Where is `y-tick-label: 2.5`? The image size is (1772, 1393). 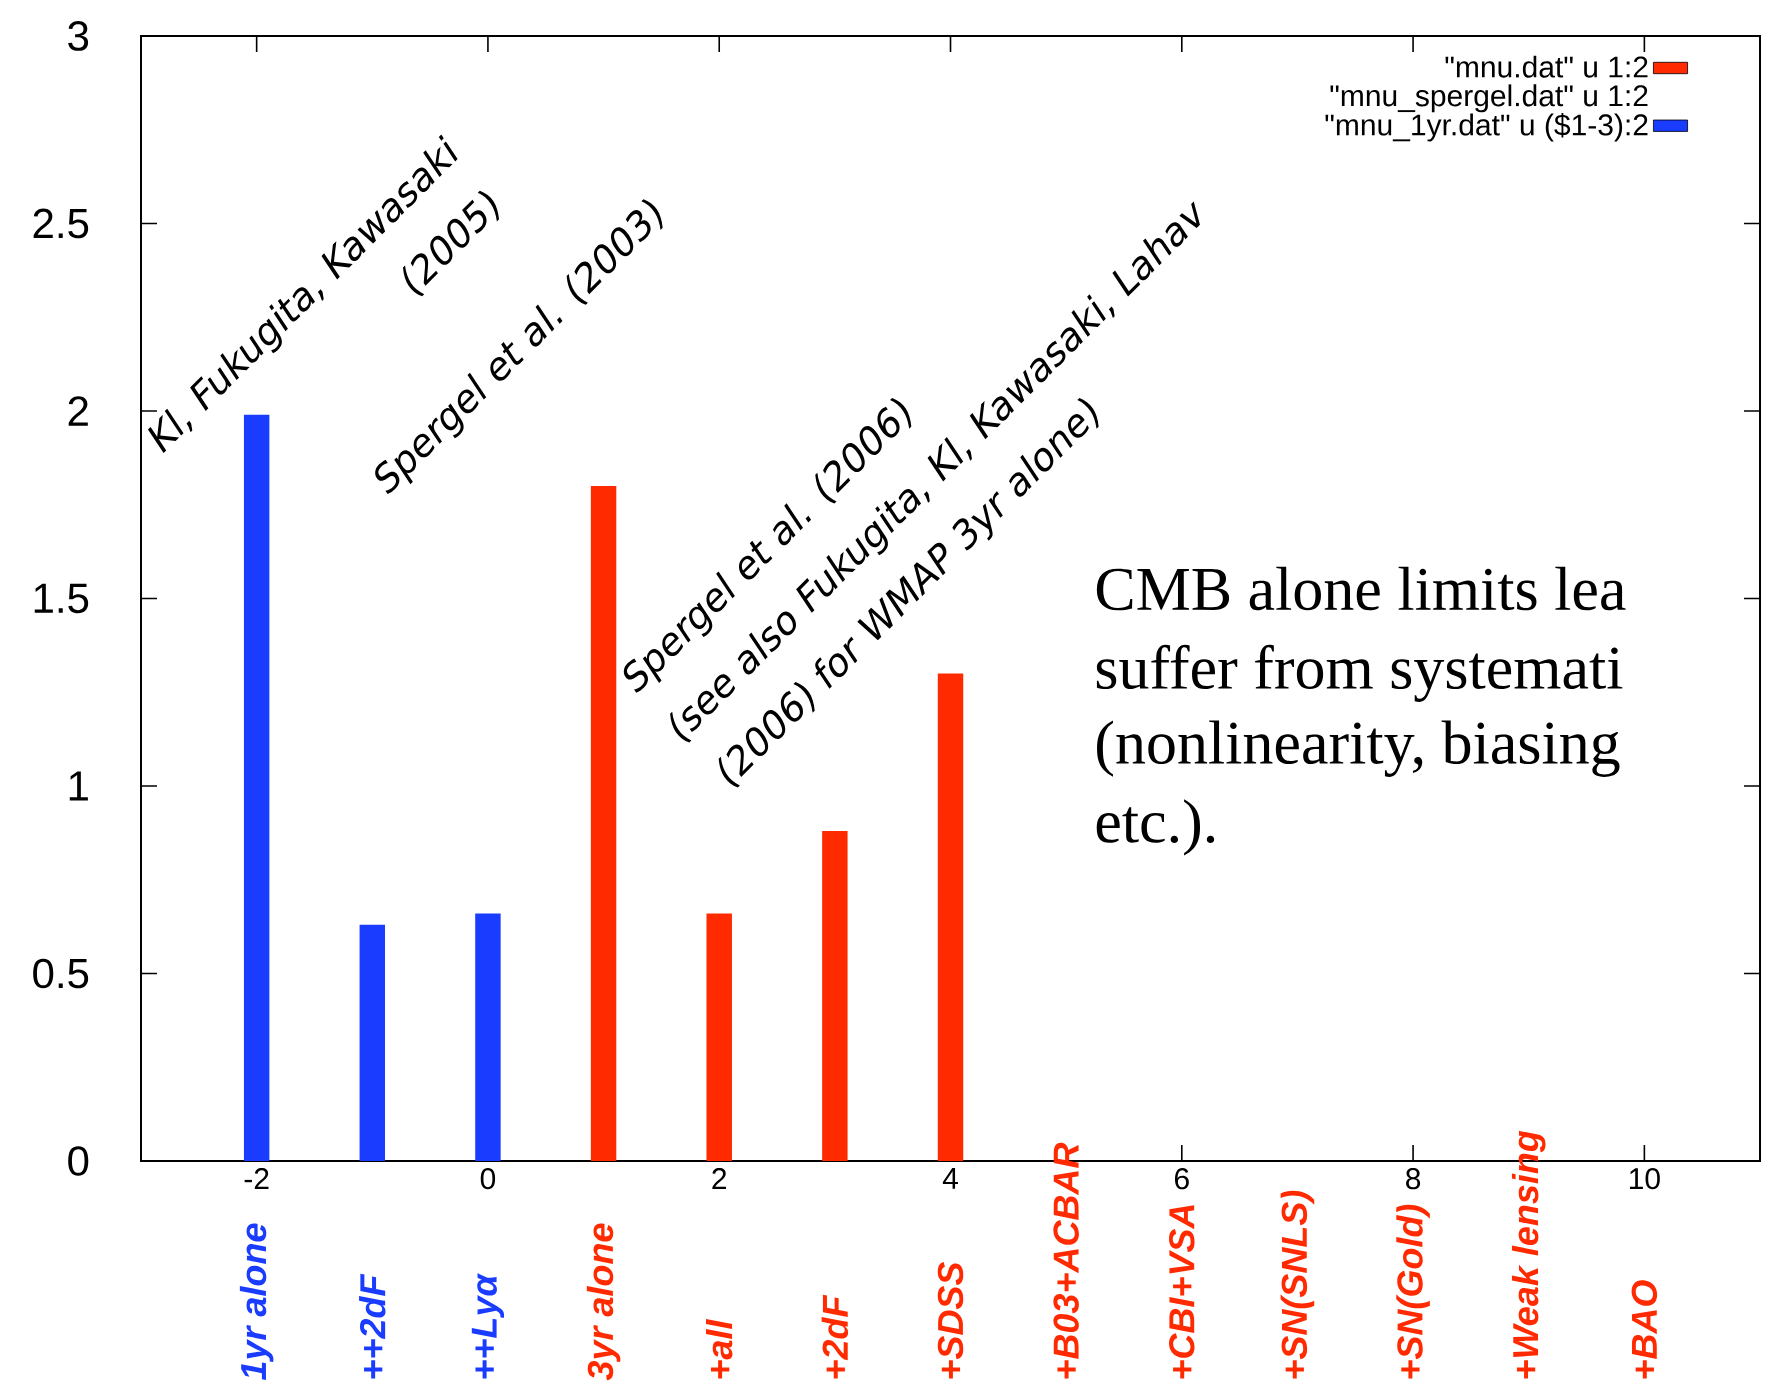
y-tick-label: 2.5 is located at coordinates (61, 223).